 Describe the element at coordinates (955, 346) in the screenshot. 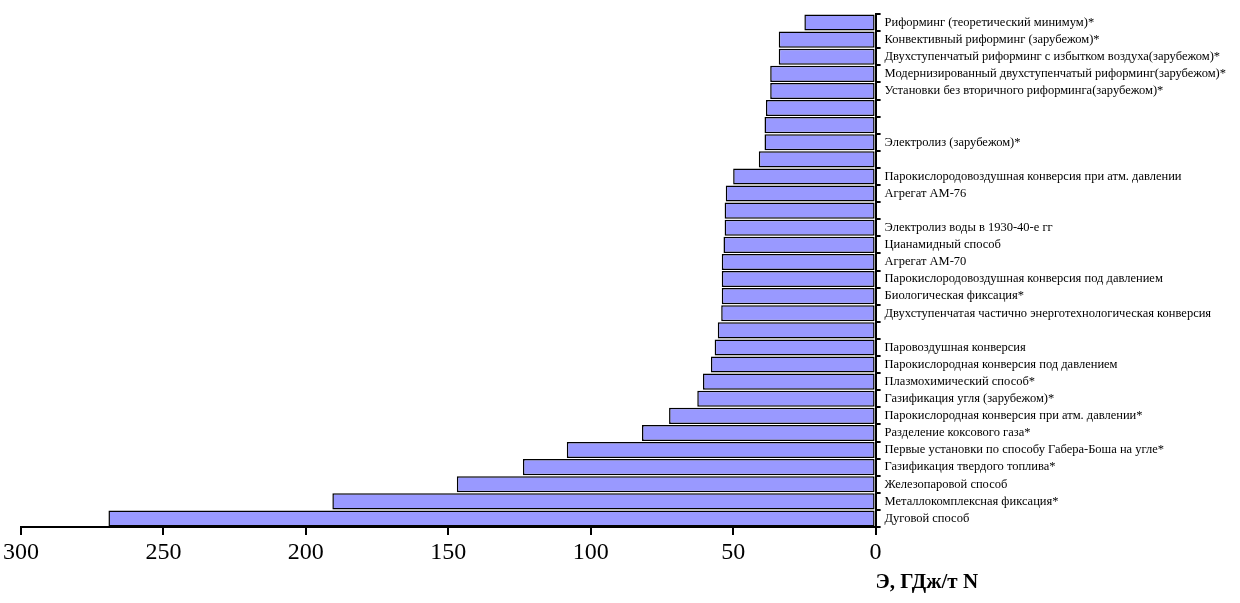

I see `y-tick-label: Паровоздушная конверсия` at that location.